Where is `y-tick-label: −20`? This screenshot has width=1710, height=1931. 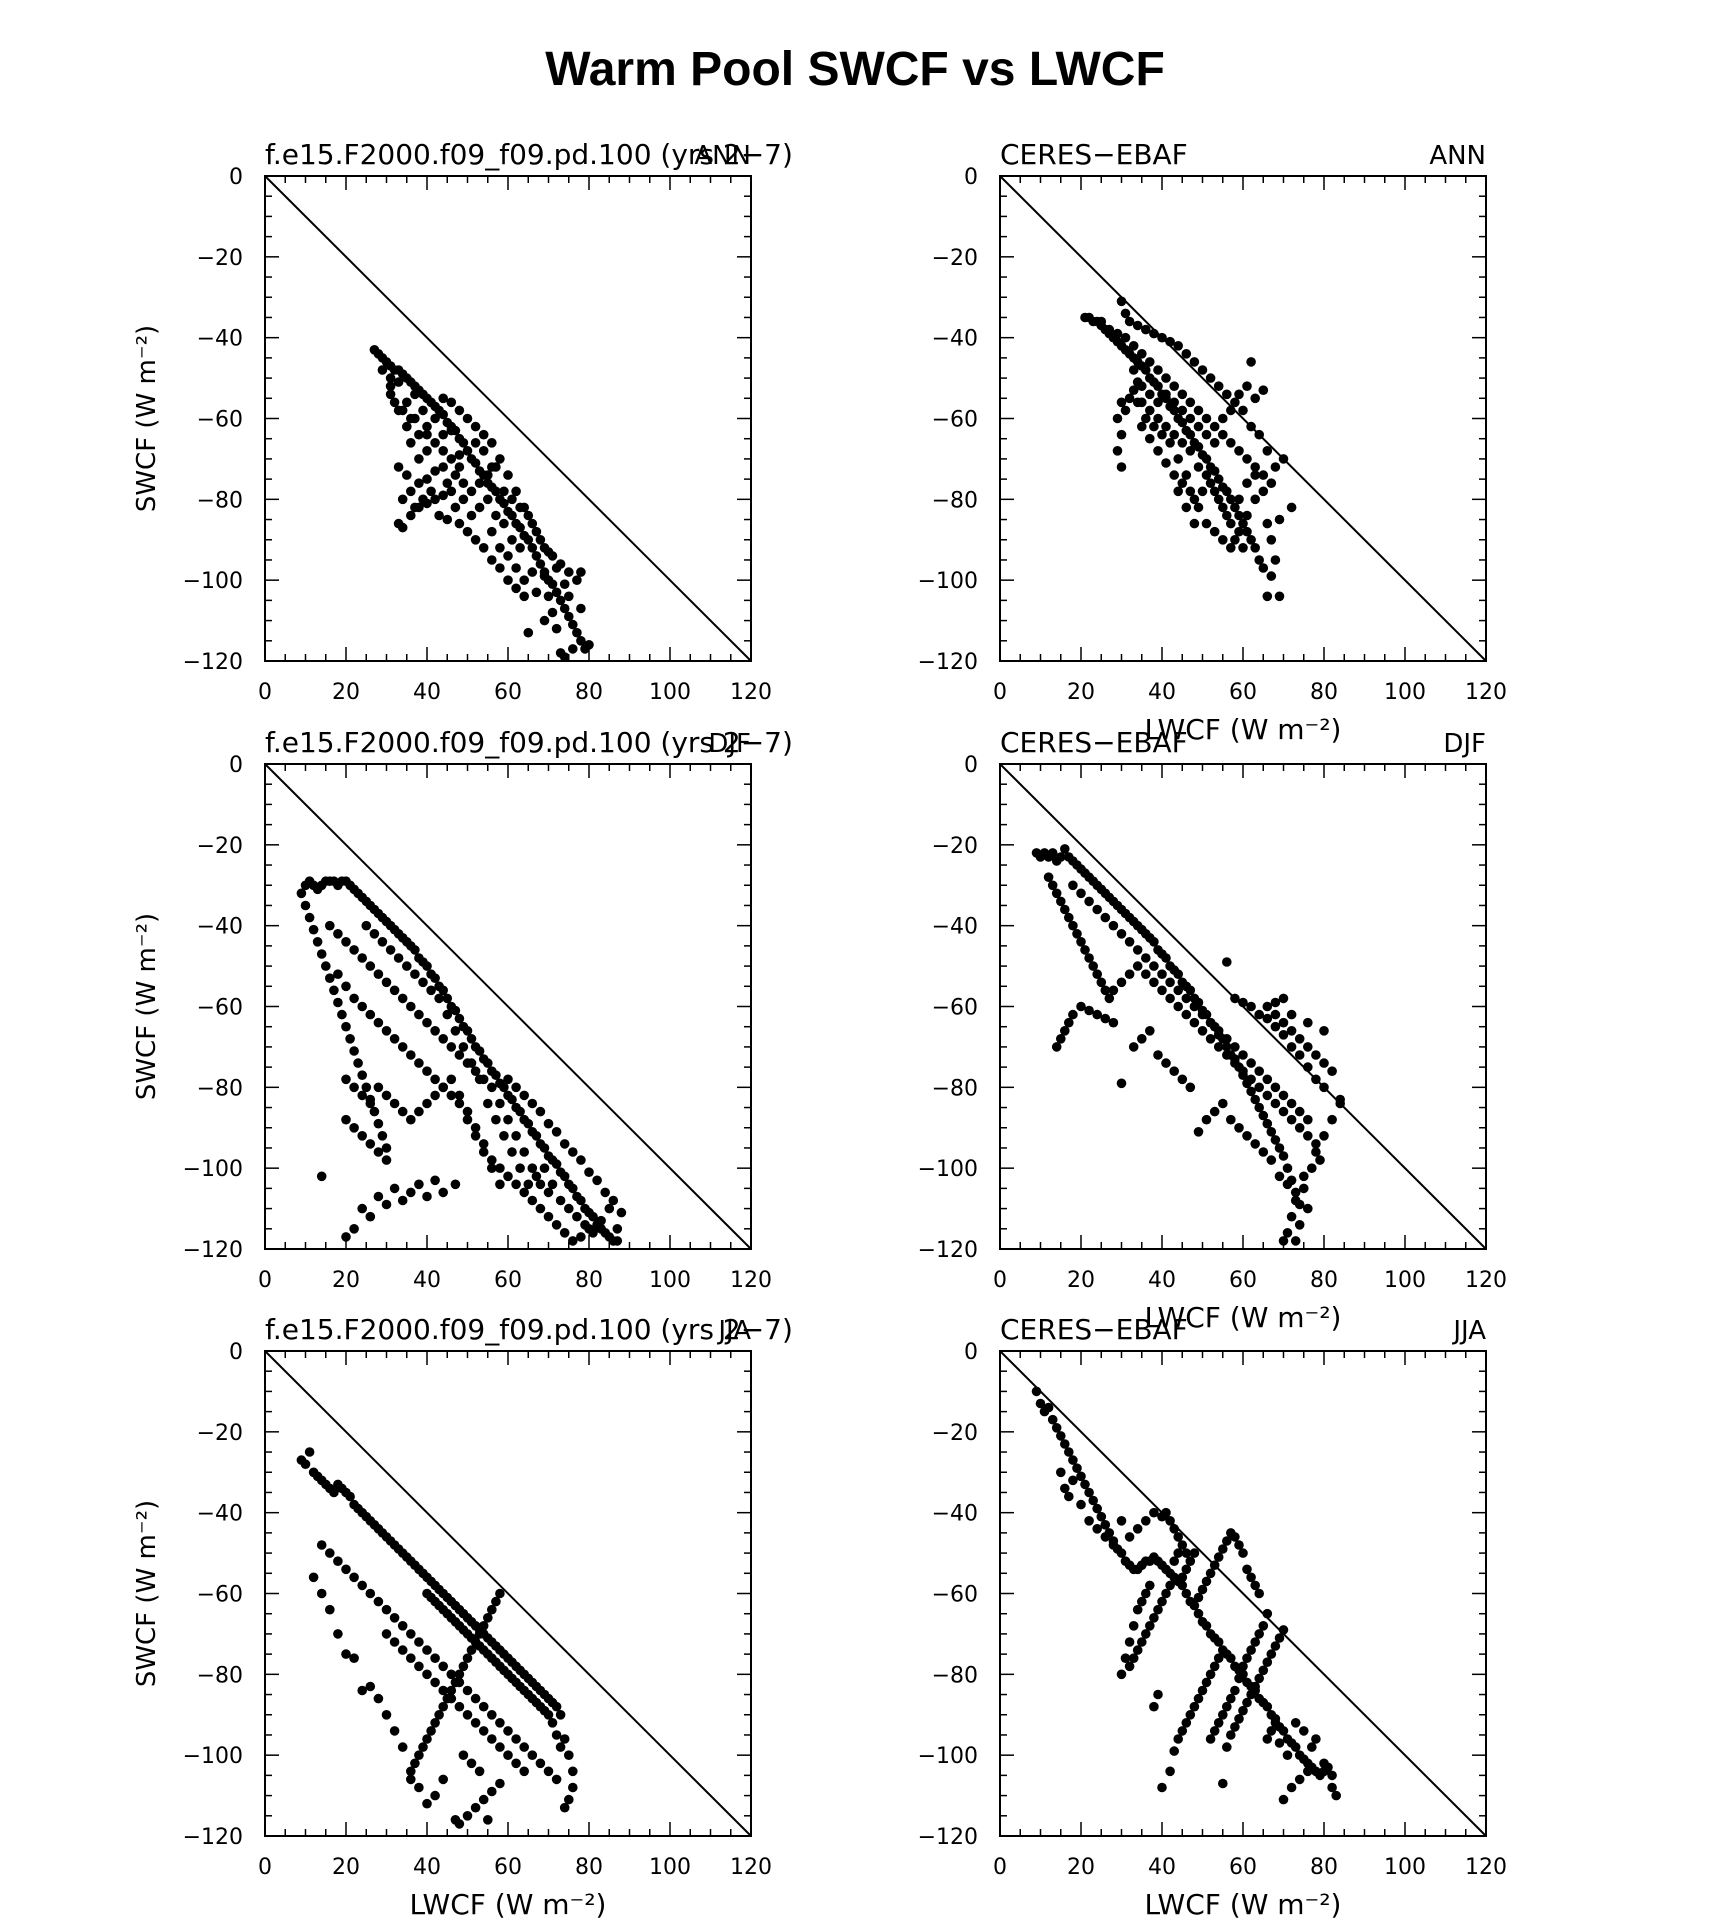 y-tick-label: −20 is located at coordinates (220, 846).